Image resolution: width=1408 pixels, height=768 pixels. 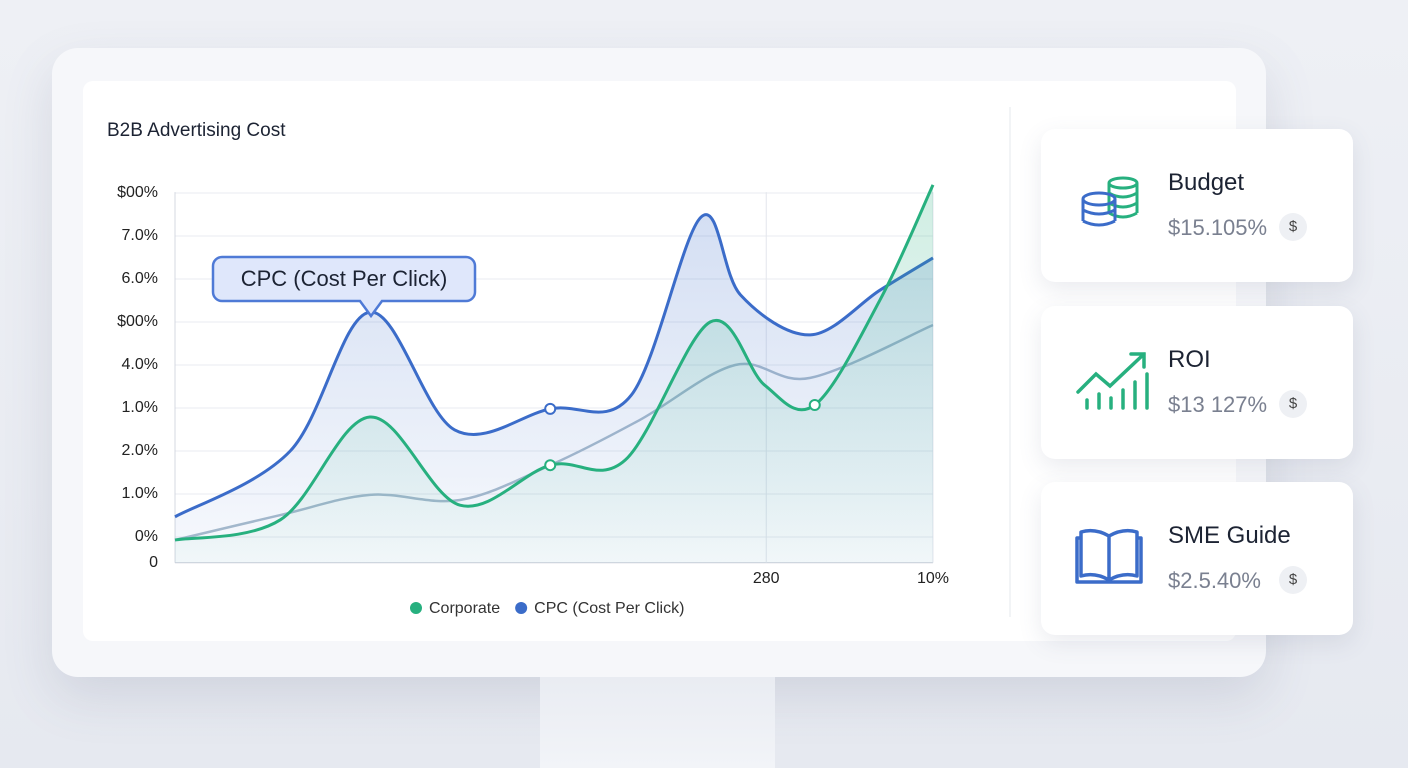 What do you see at coordinates (657, 722) in the screenshot?
I see `monitor-stand` at bounding box center [657, 722].